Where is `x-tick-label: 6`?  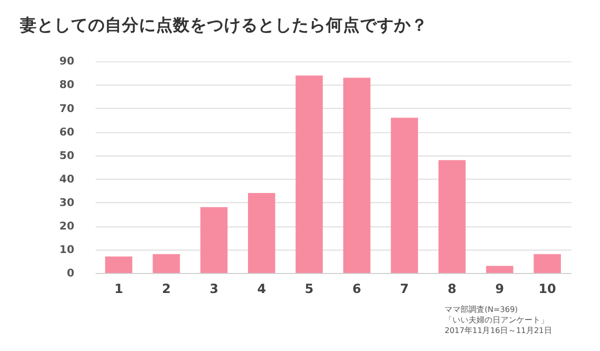 x-tick-label: 6 is located at coordinates (357, 288).